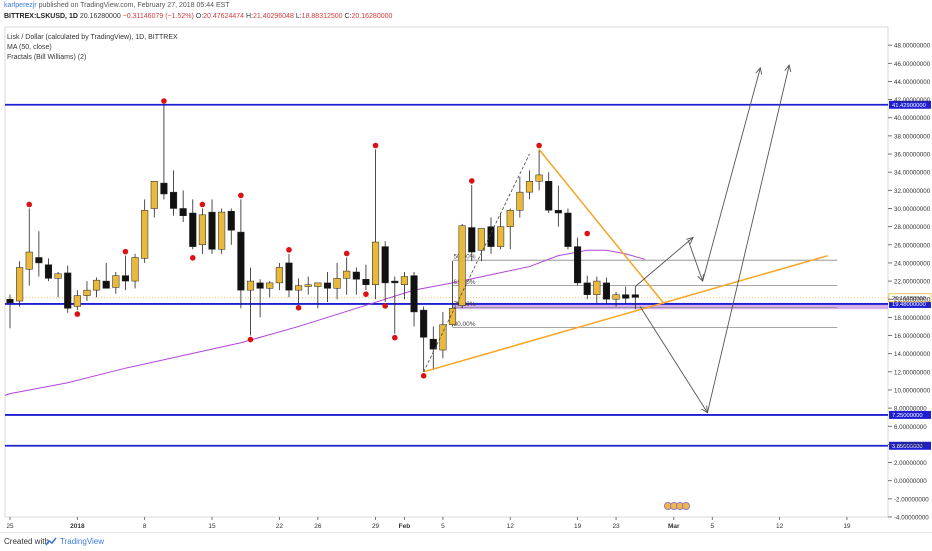  I want to click on x-tick-label: 23, so click(616, 526).